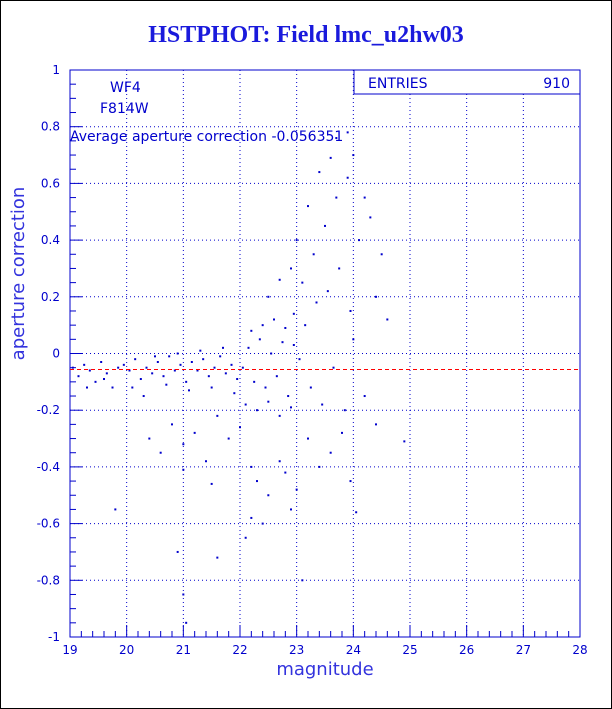 This screenshot has width=612, height=709. Describe the element at coordinates (467, 82) in the screenshot. I see `stats-box` at that location.